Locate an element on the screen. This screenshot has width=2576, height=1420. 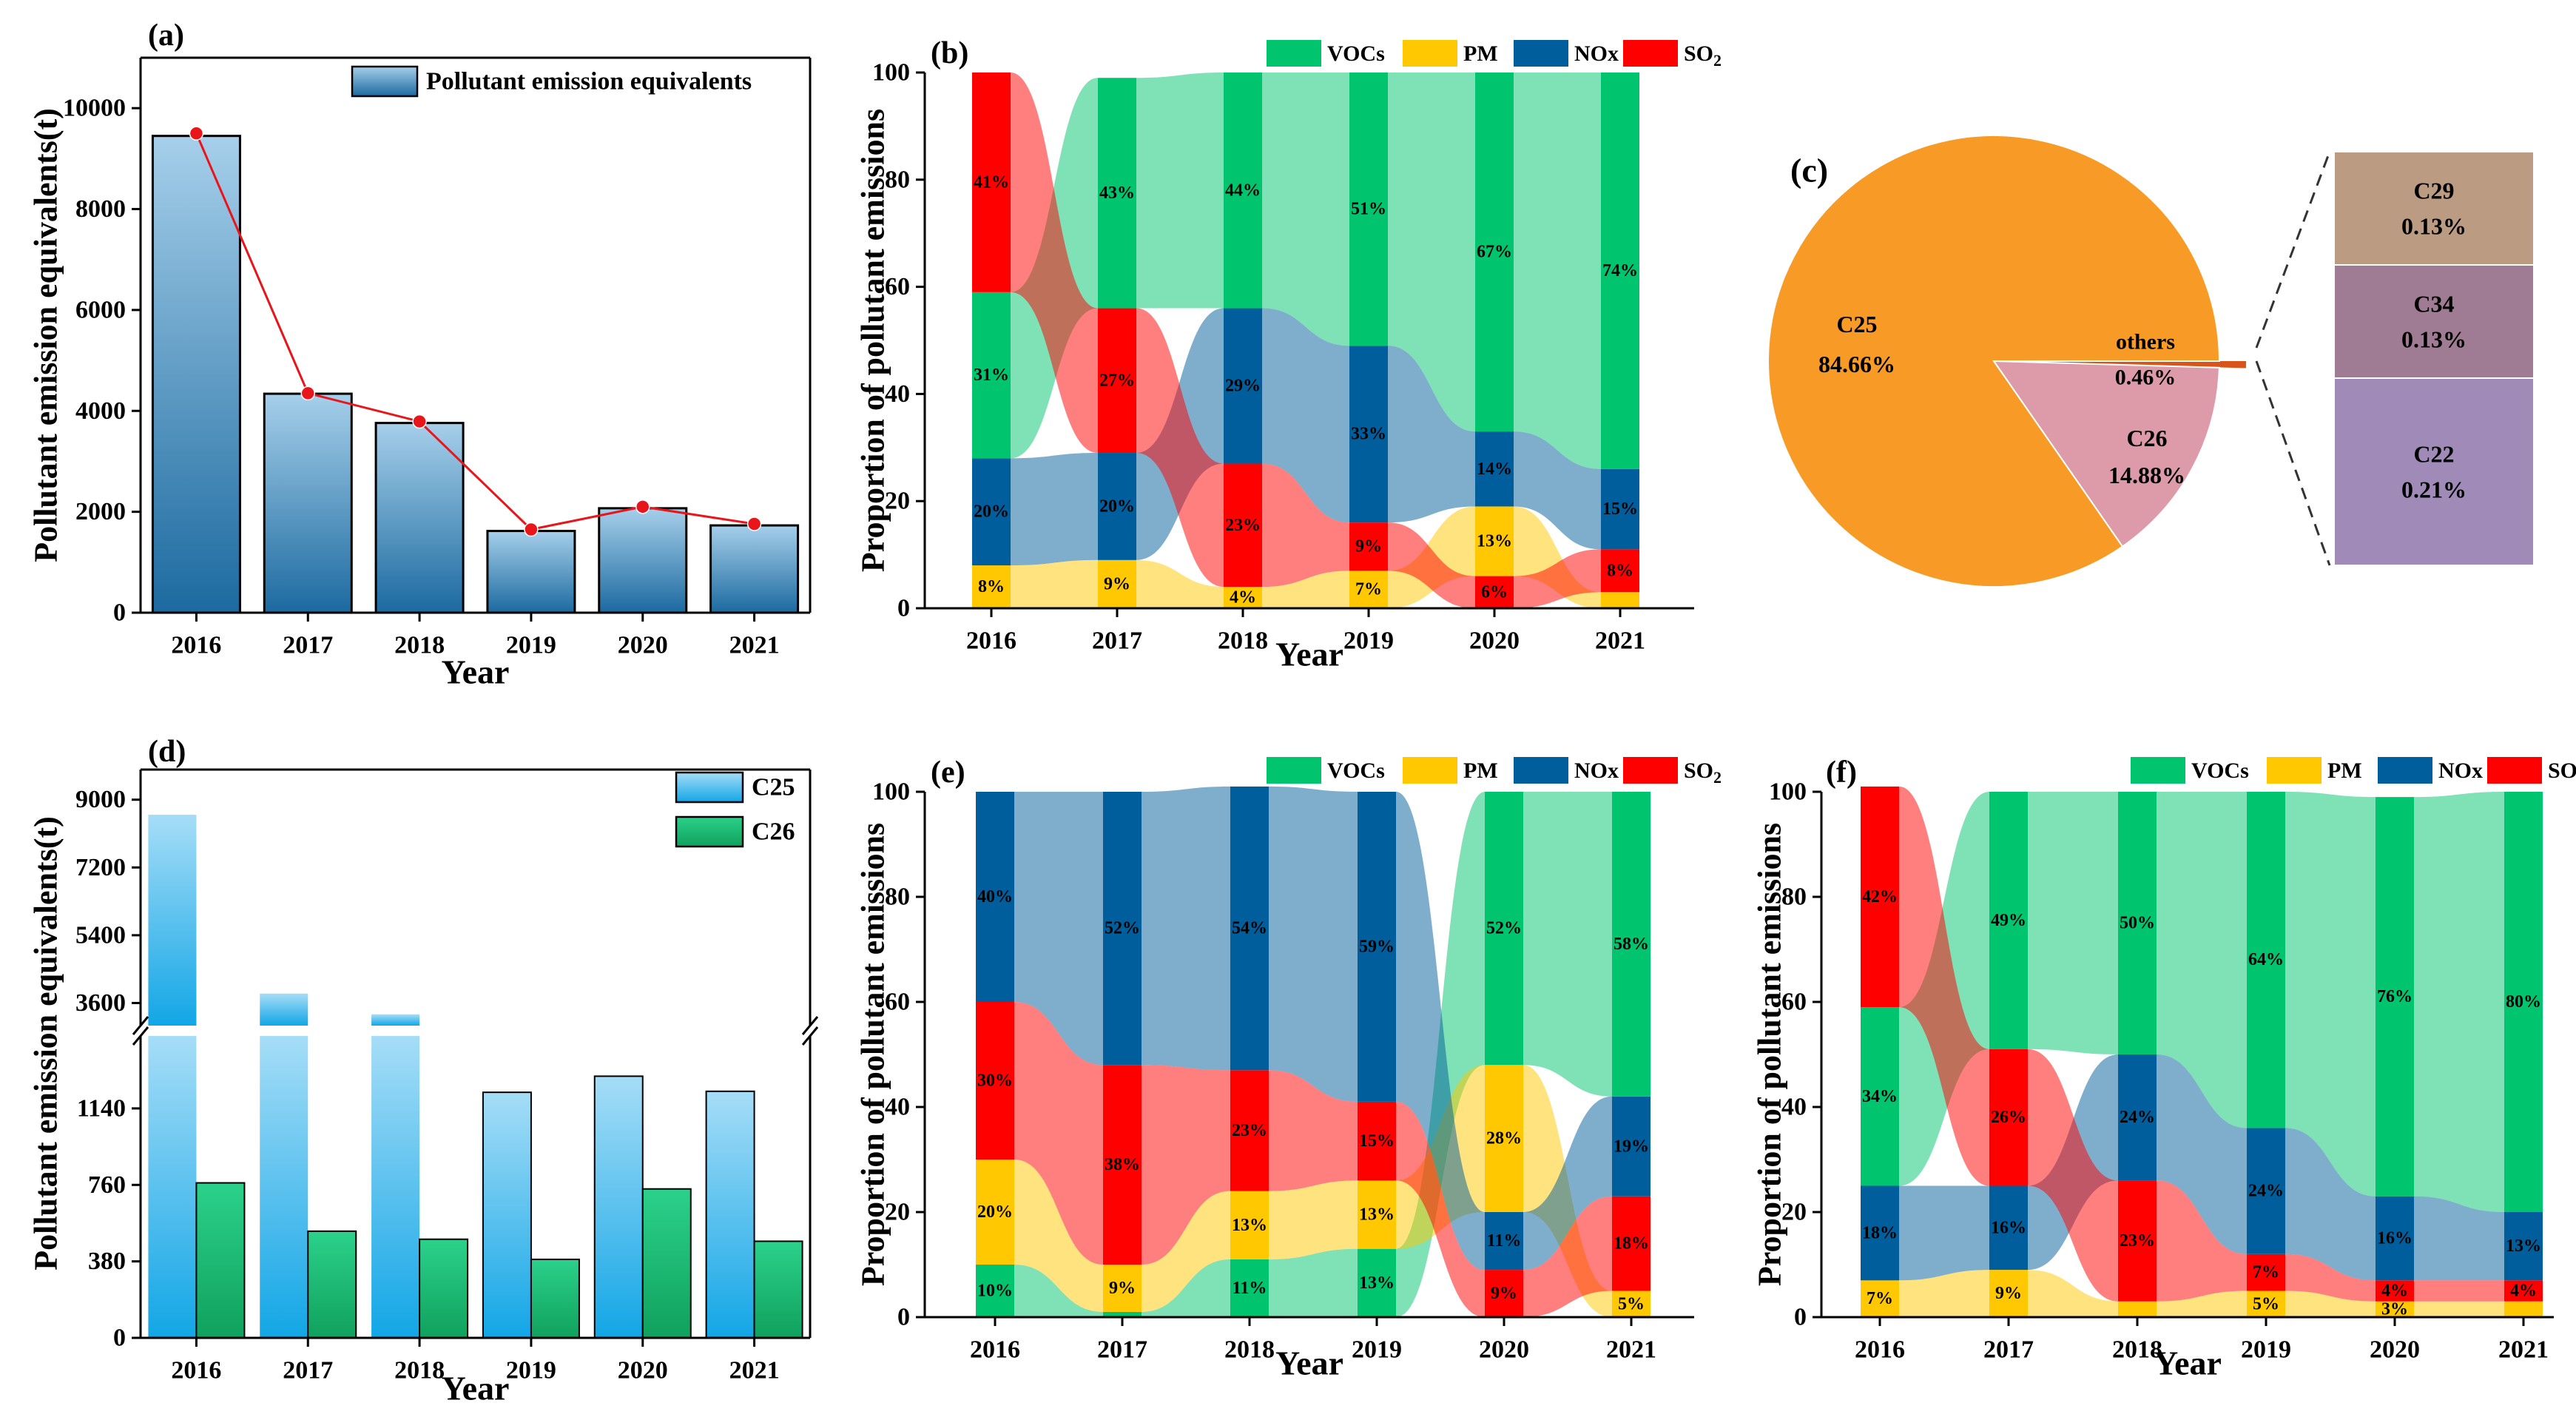
data-label: 11% is located at coordinates (1250, 1288).